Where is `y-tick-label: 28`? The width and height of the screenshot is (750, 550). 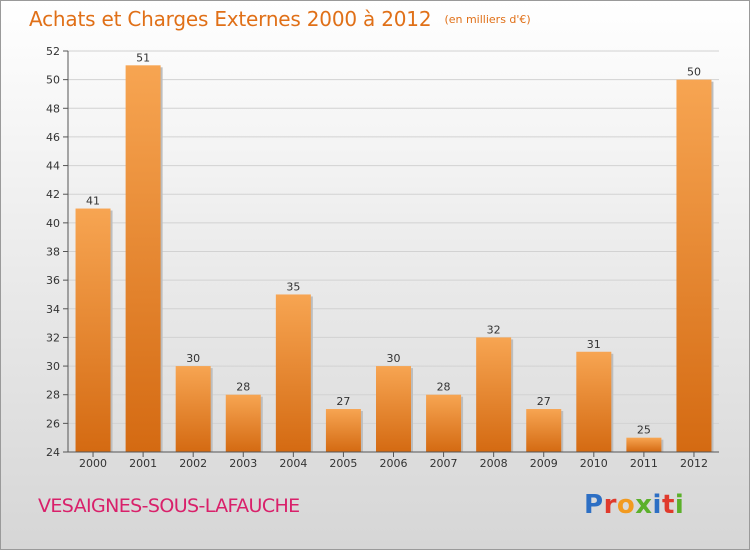
y-tick-label: 28 is located at coordinates (53, 395).